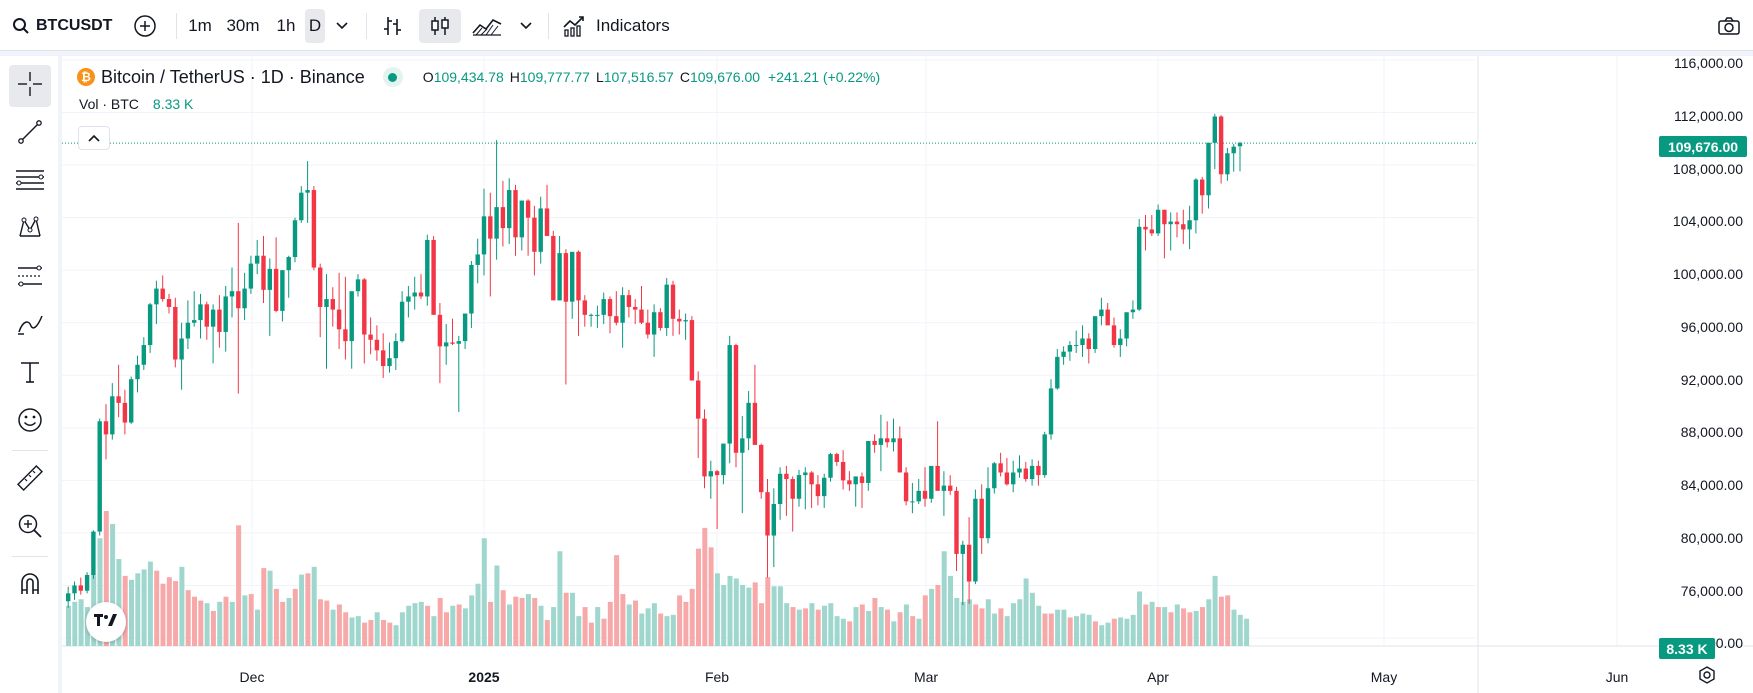  I want to click on bars-icon, so click(393, 26).